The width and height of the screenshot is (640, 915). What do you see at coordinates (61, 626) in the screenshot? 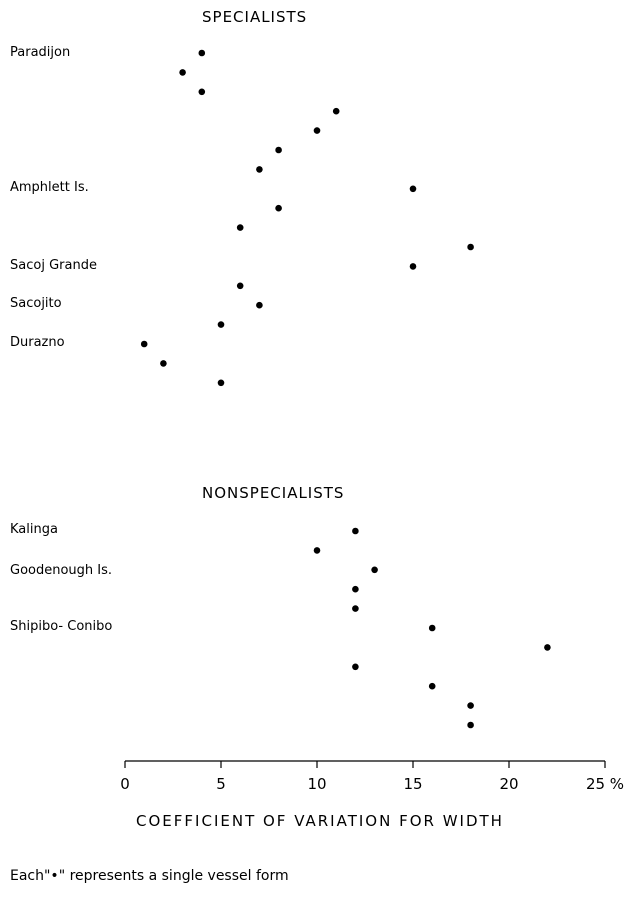
I see `label-shipibo-conibo: Shipibo- Conibo` at bounding box center [61, 626].